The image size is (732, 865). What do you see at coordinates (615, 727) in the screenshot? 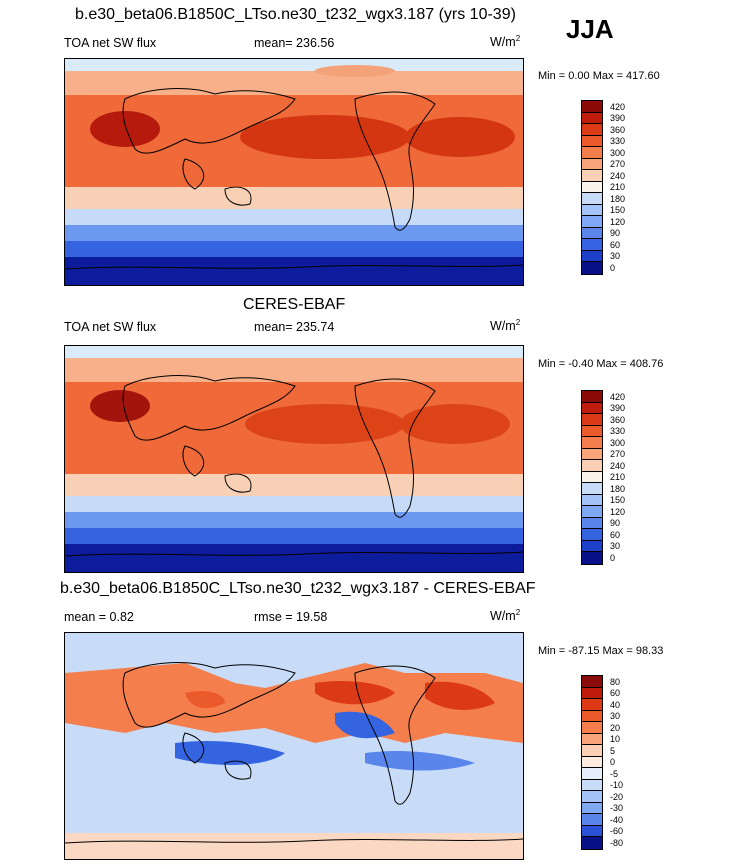
I see `colorbar-tick-label: 20` at bounding box center [615, 727].